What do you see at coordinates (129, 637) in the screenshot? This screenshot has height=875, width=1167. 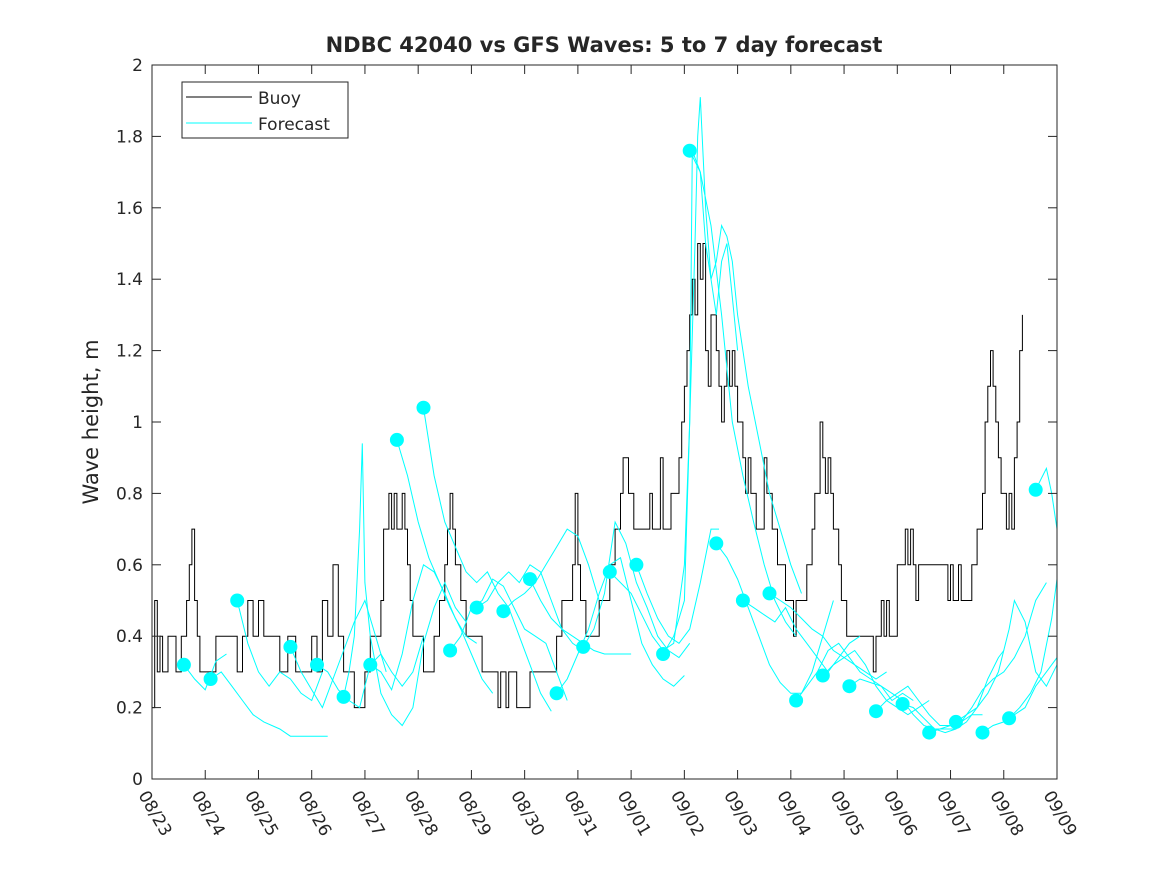 I see `y-tick-label: 0.4` at bounding box center [129, 637].